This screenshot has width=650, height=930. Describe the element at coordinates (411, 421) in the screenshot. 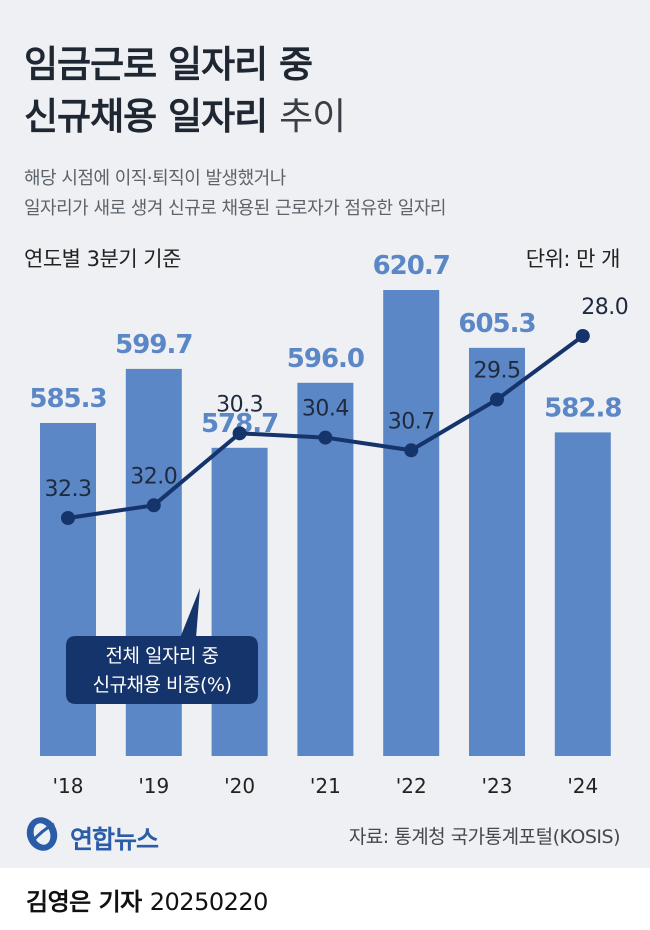

I see `line-label-4: 30.7` at that location.